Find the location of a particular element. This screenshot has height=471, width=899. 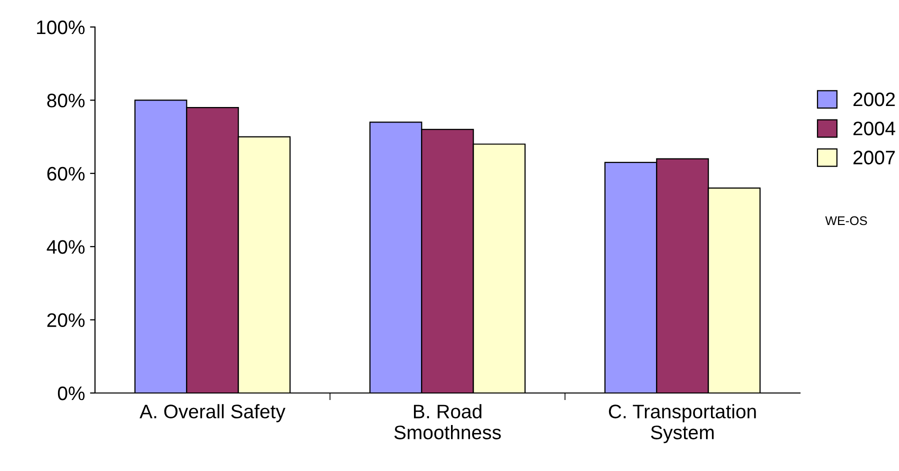

y-tick-label: 100% is located at coordinates (61, 27).